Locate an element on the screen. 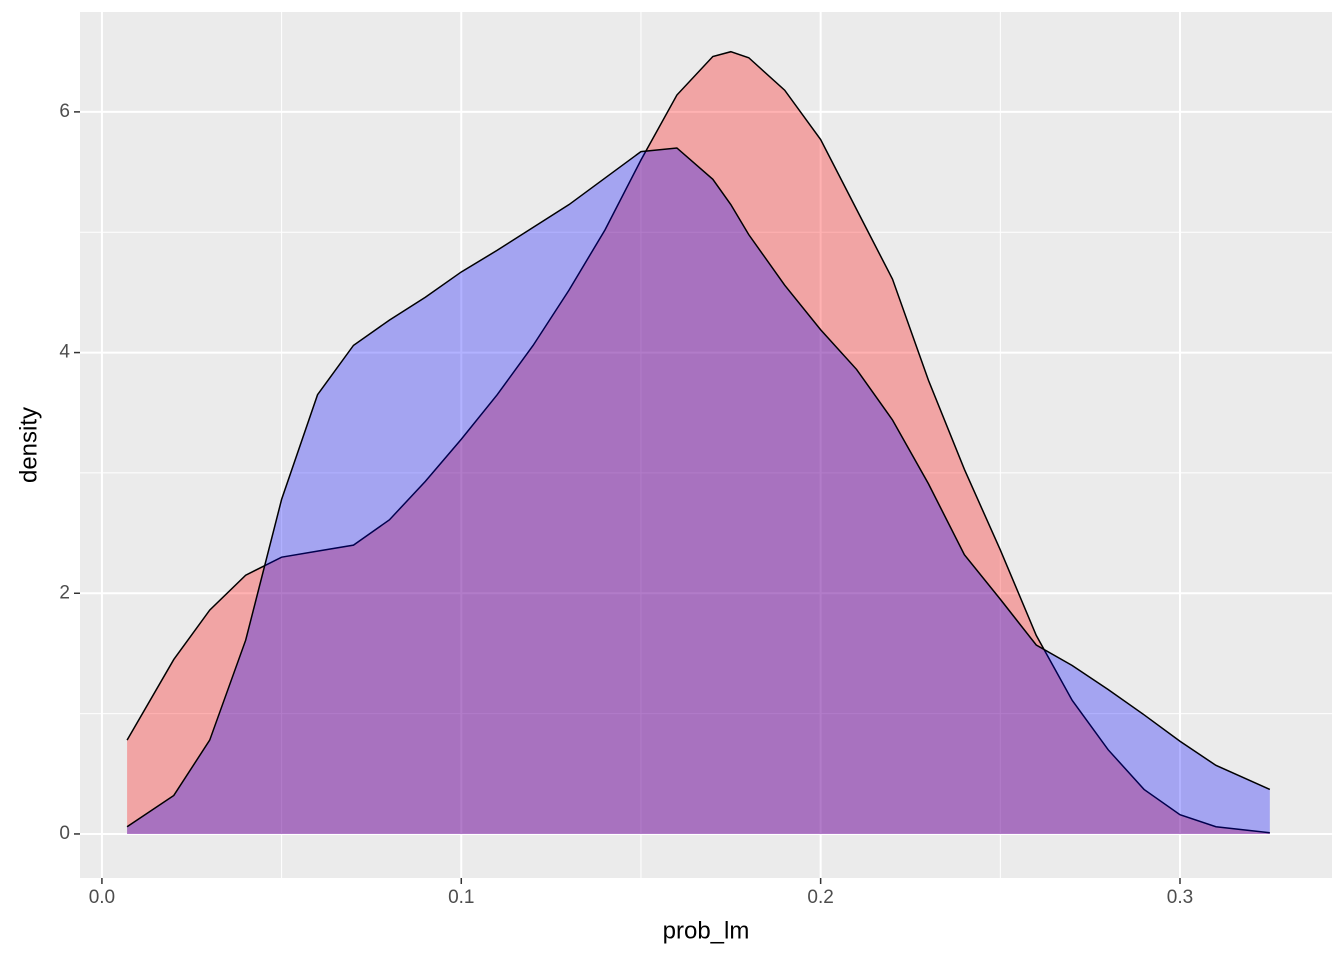  y-tick-label: 4 is located at coordinates (64, 352).